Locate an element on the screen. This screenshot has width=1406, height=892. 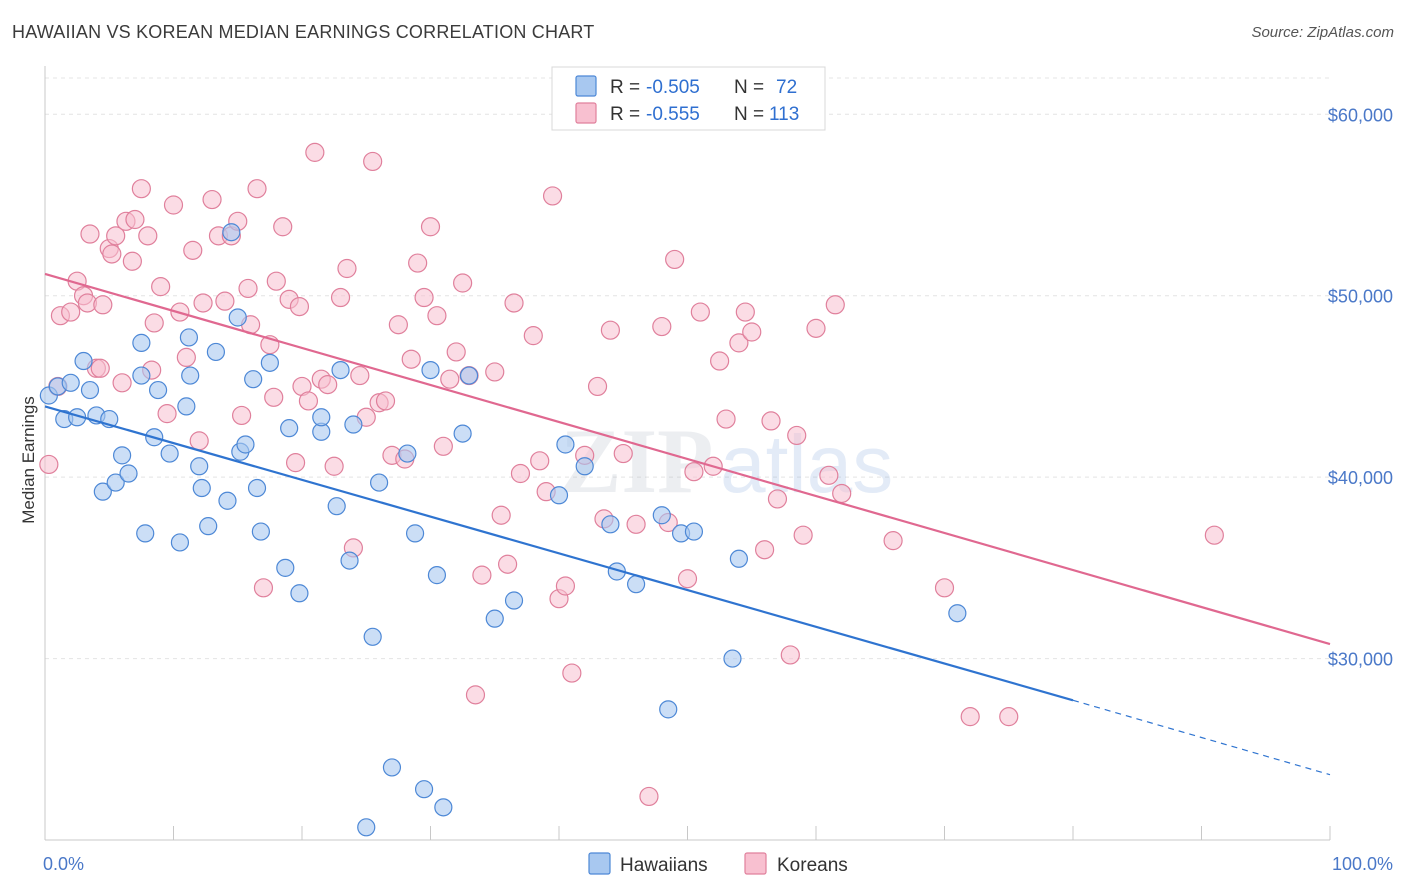
legend-r-label-2: R = is located at coordinates (625, 114).